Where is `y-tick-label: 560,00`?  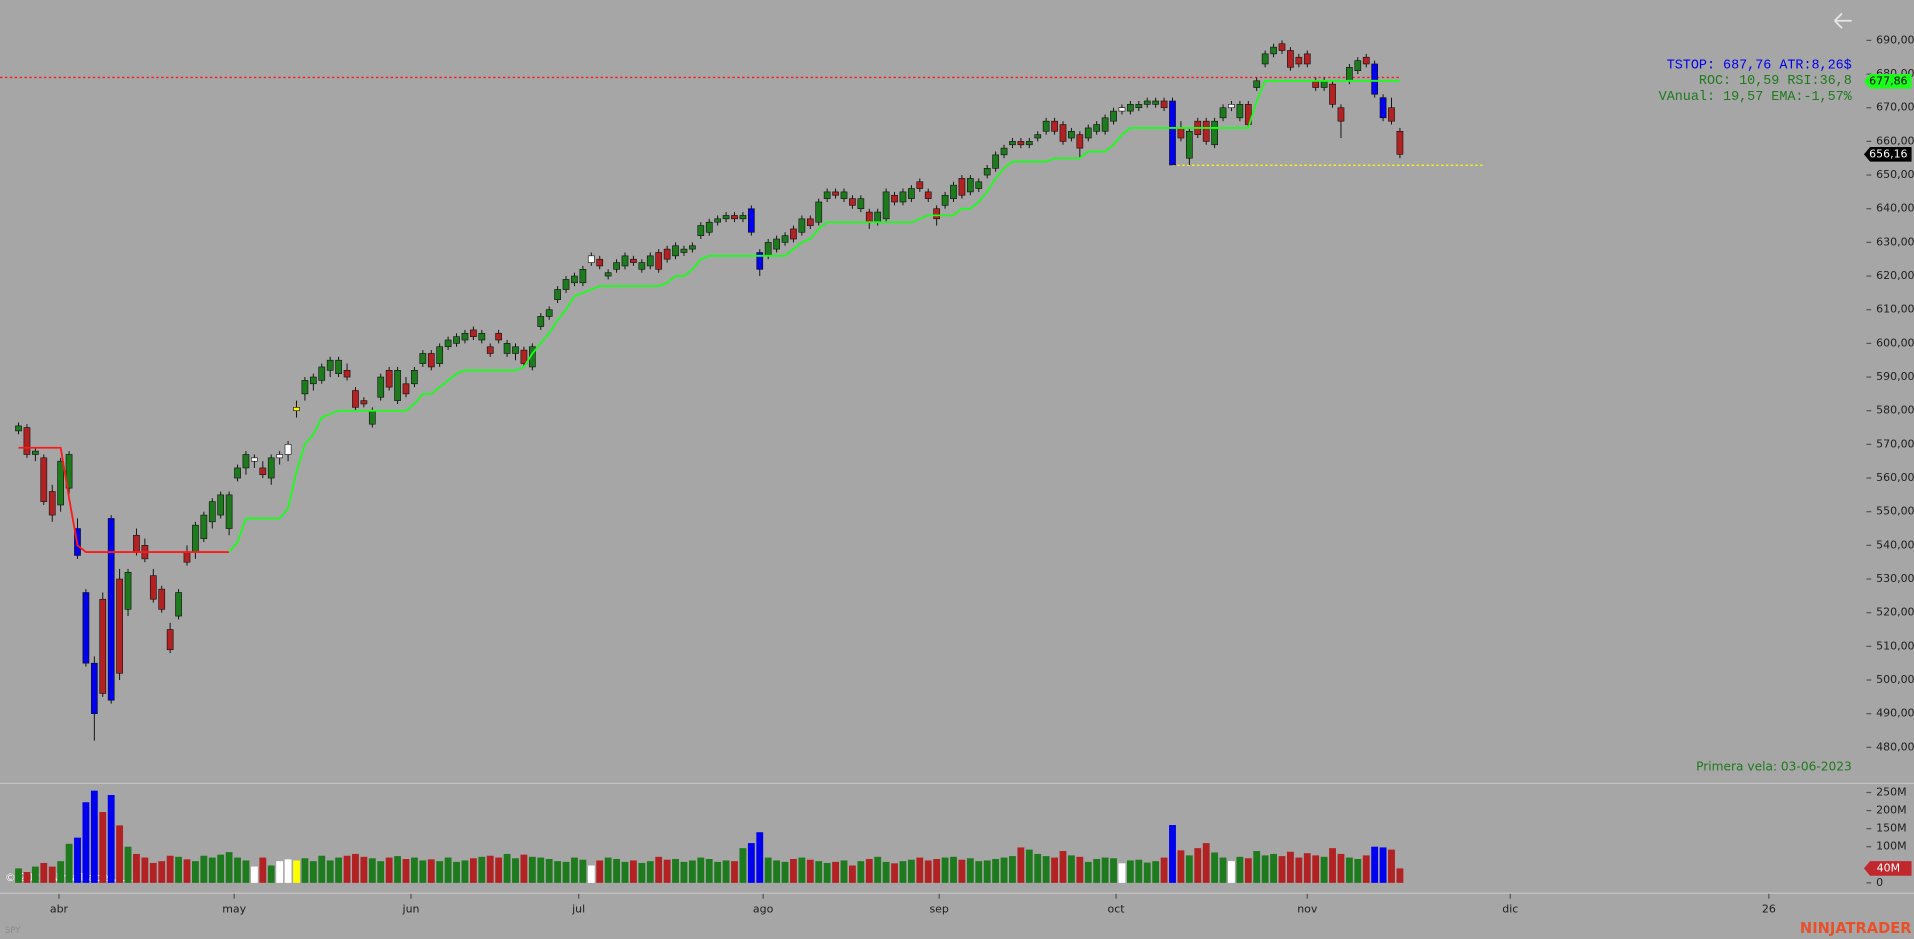 y-tick-label: 560,00 is located at coordinates (1895, 477).